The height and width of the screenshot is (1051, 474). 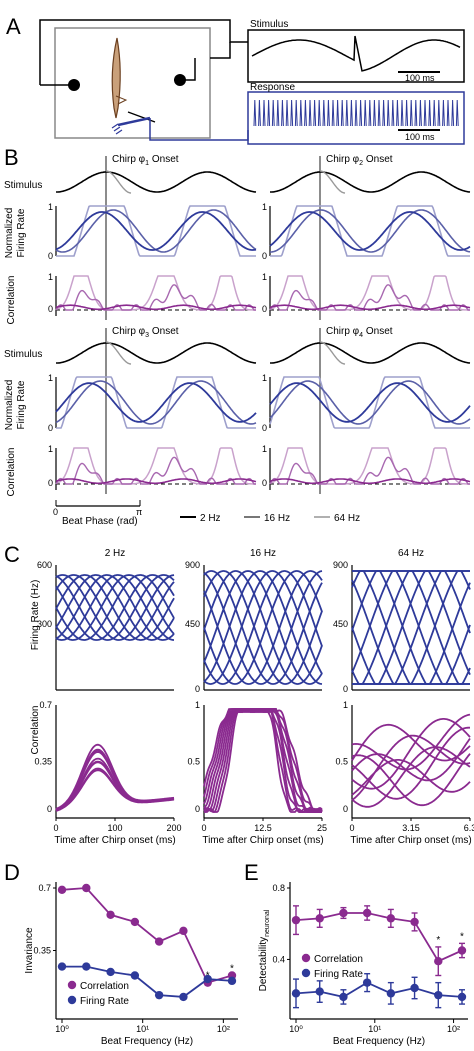 I want to click on subpanel-b-4: Chirp φ4 Onset 1 0 1 0, so click(x=366, y=410).